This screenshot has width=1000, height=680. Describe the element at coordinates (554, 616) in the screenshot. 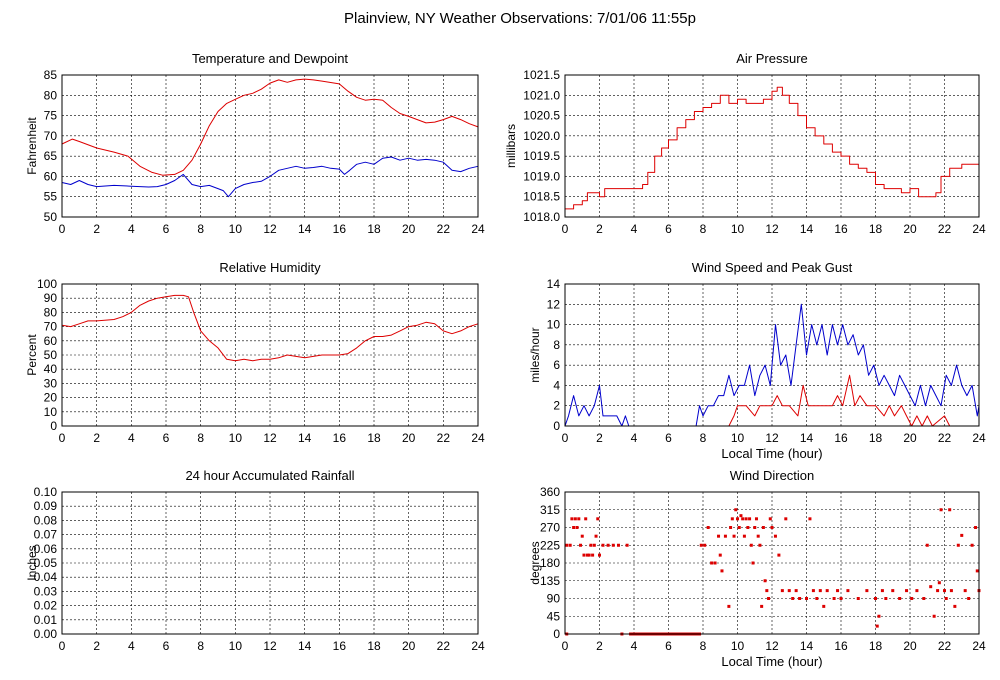

I see `y-tick-label: 45` at that location.